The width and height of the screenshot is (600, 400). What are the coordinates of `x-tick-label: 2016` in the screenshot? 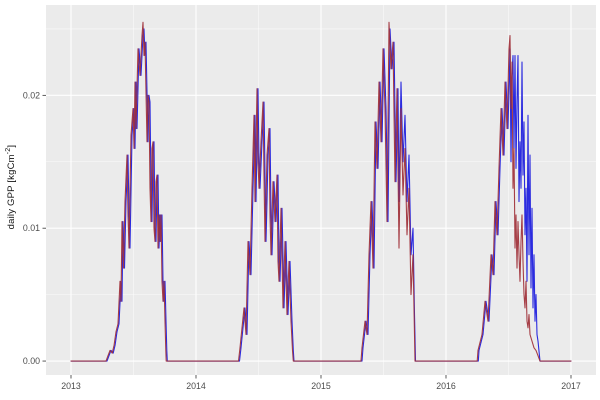 It's located at (446, 386).